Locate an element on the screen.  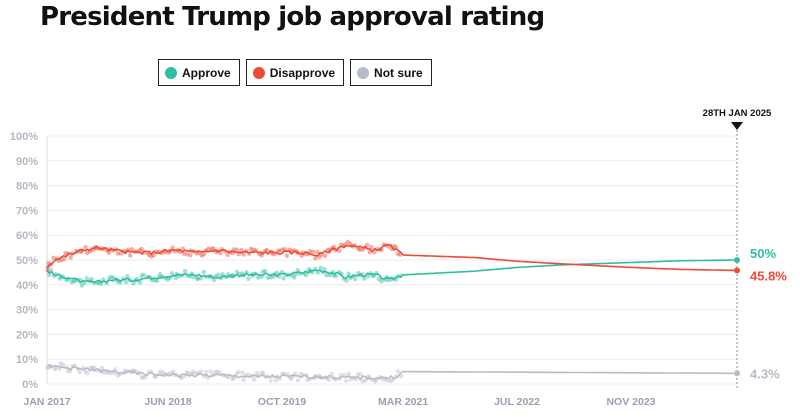
legend-item-disapprove: Disapprove is located at coordinates (295, 72).